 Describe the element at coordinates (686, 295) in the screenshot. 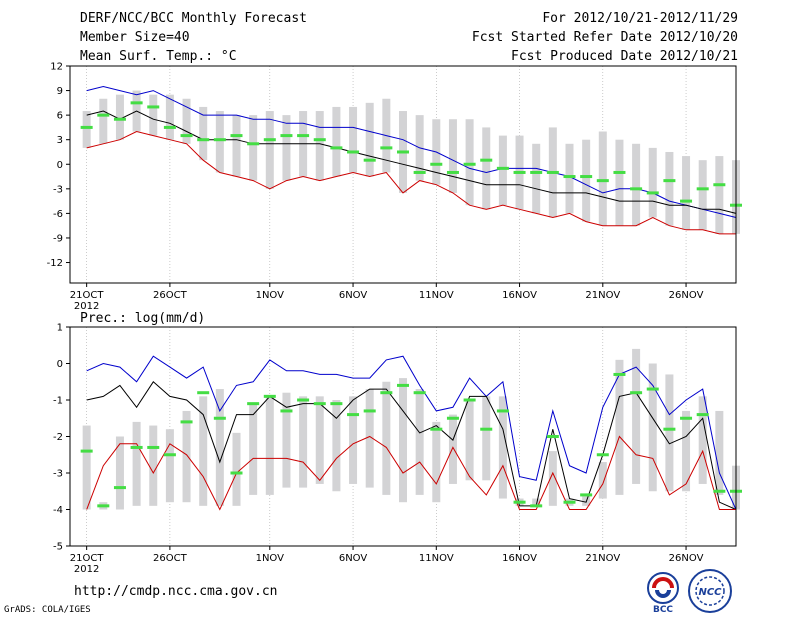

I see `temp-xtick-label: 26NOV` at that location.